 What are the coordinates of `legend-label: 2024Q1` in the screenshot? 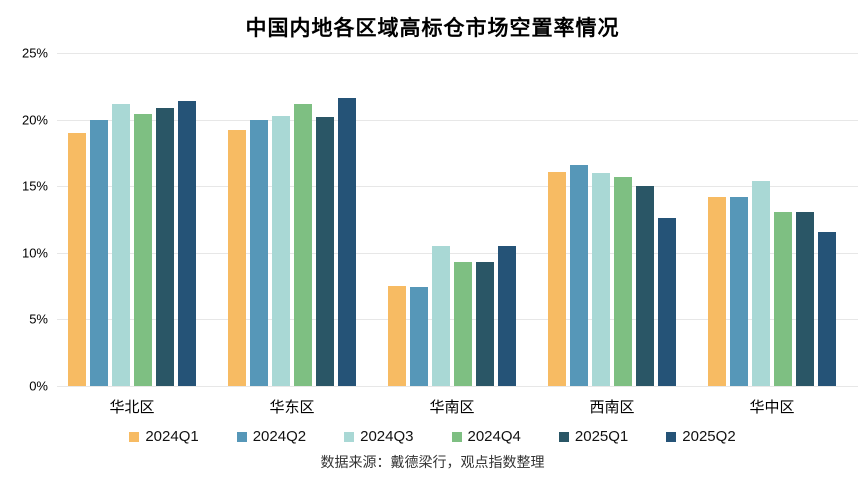 It's located at (172, 436).